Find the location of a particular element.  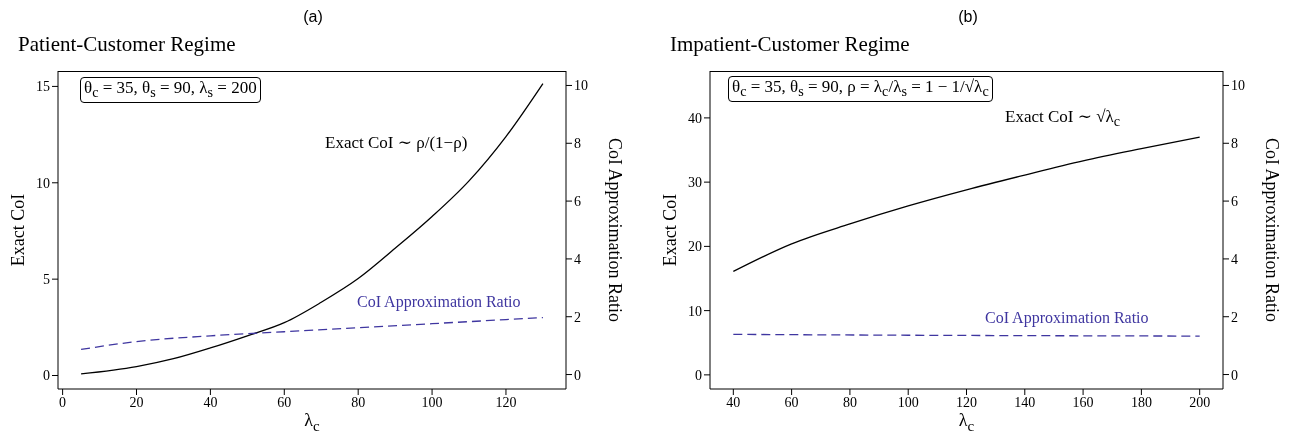

chart-title: Impatient-Customer Regime is located at coordinates (790, 44).